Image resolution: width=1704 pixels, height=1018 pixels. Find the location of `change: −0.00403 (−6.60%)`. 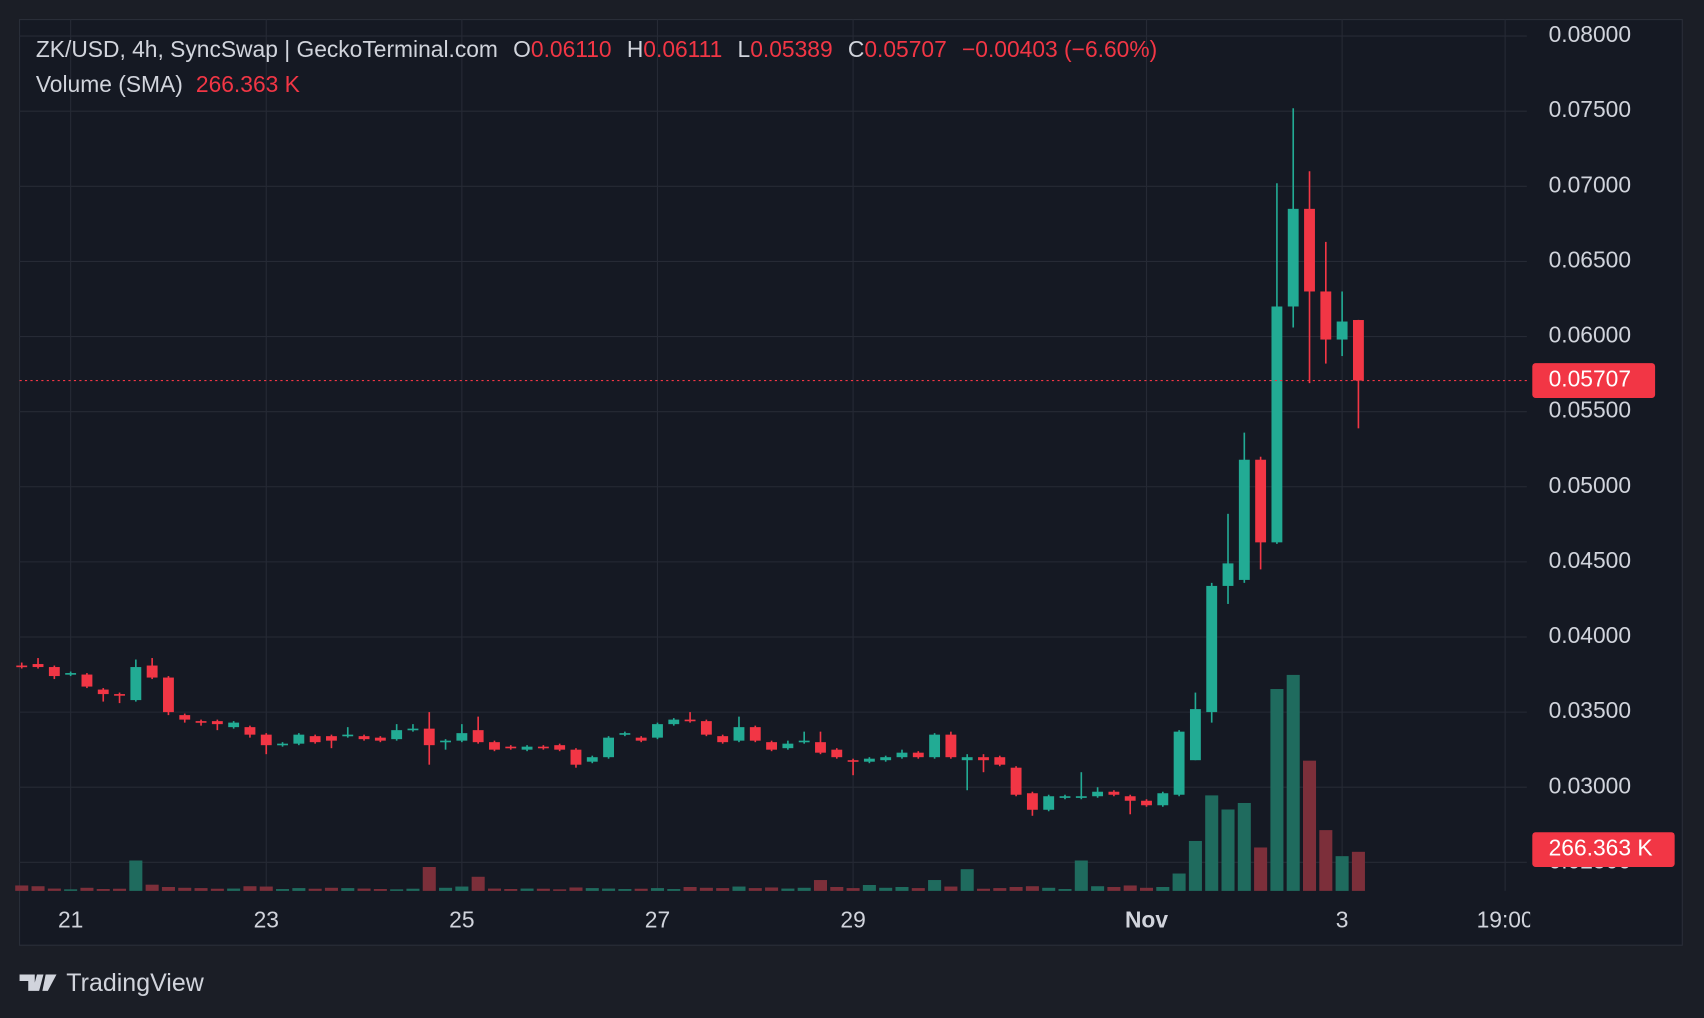

change: −0.00403 (−6.60%) is located at coordinates (1059, 49).